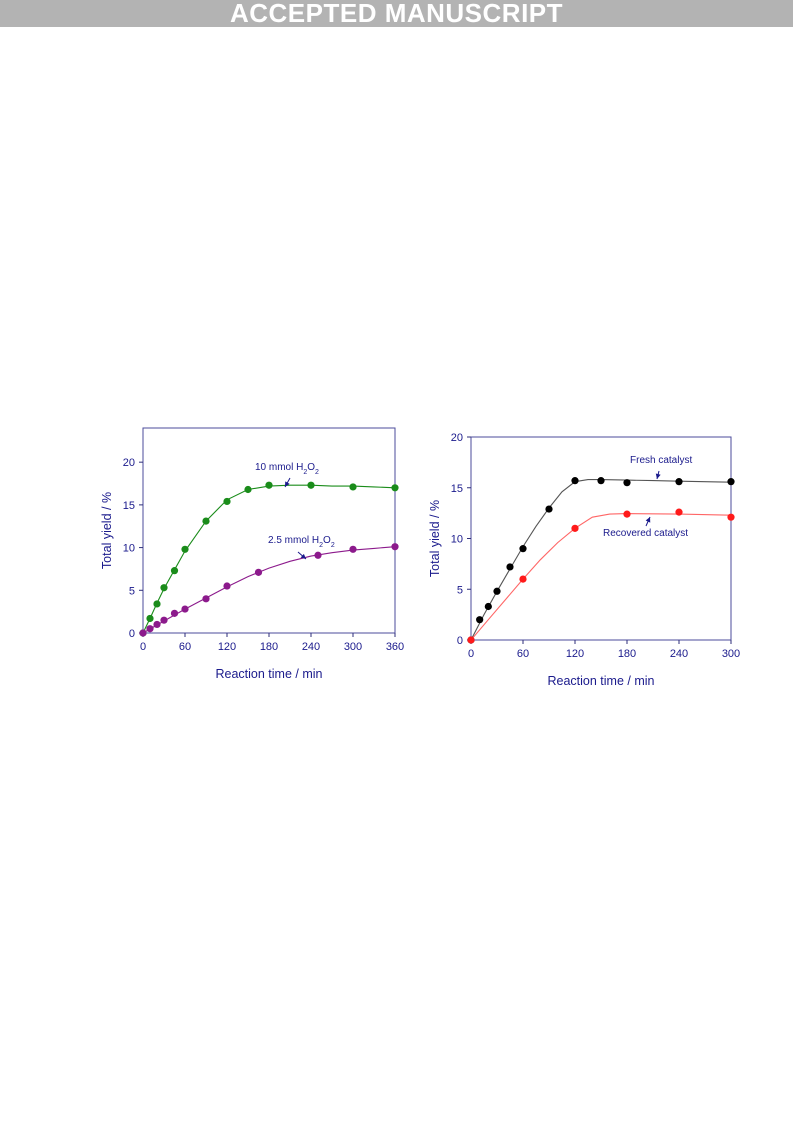 Image resolution: width=793 pixels, height=1121 pixels. I want to click on series-annotation: 2.5 mmol H2O2, so click(301, 542).